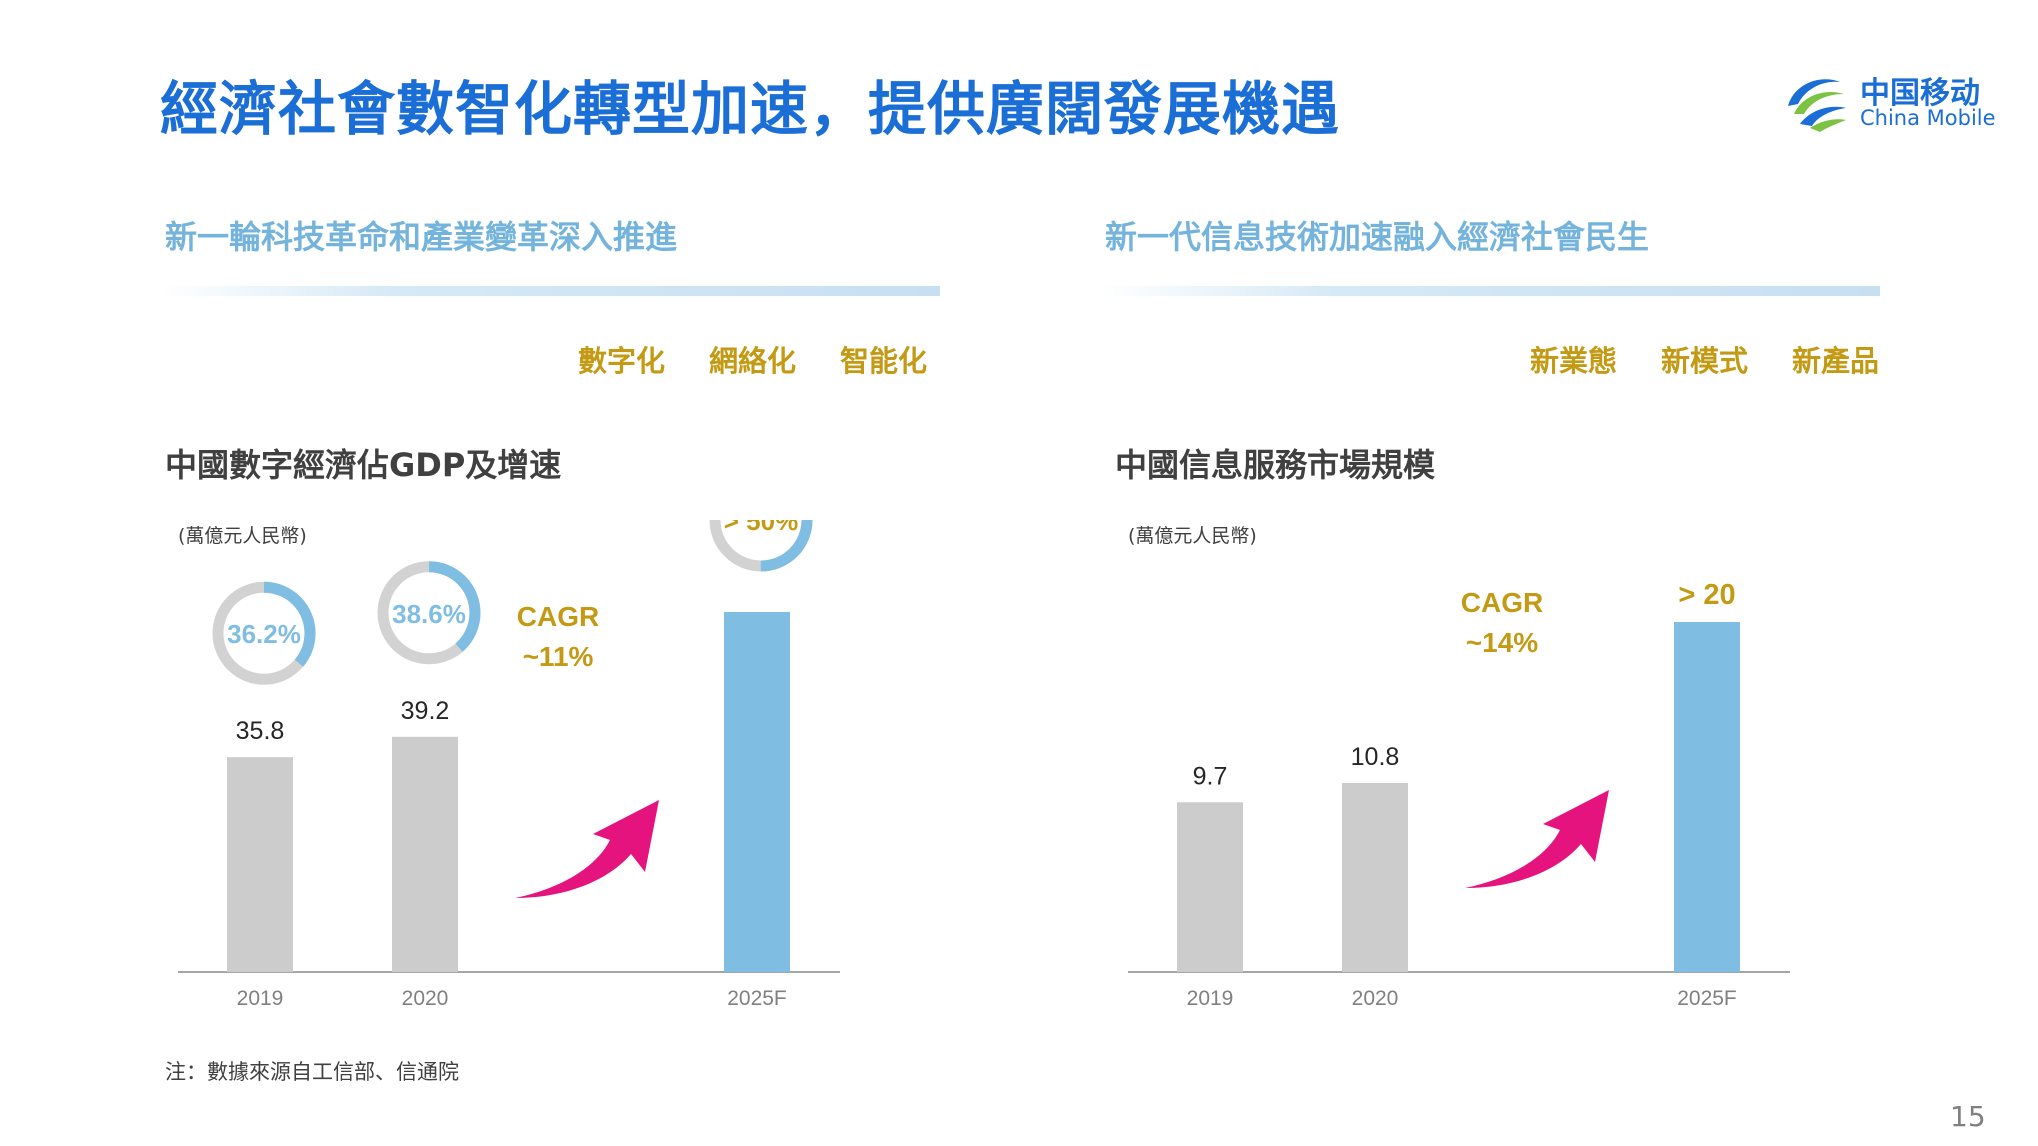 This screenshot has width=2038, height=1146. Describe the element at coordinates (1210, 998) in the screenshot. I see `right-tick-label-2019: 2019` at that location.